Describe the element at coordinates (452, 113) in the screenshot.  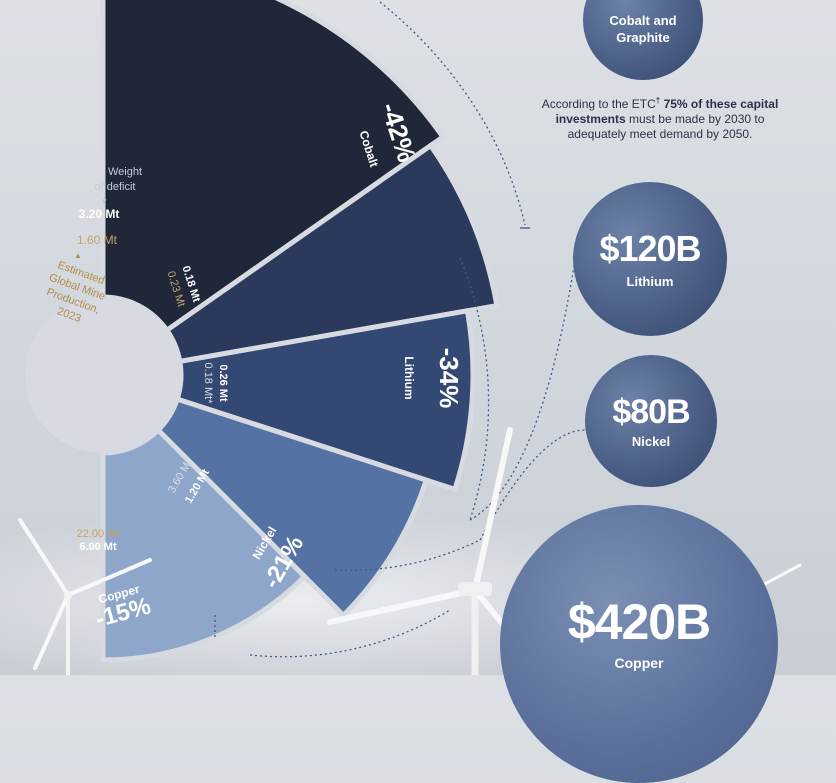
I see `cobalt-guide-arc` at that location.